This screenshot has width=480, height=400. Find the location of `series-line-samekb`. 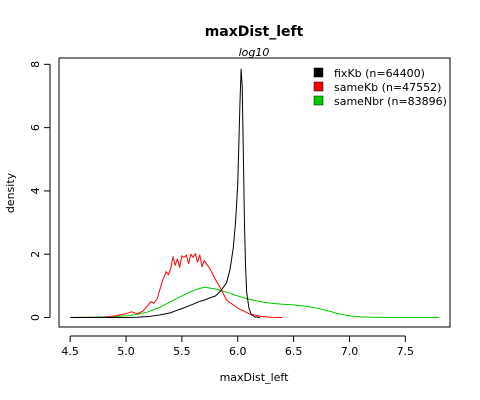

series-line-samekb is located at coordinates (176, 286).